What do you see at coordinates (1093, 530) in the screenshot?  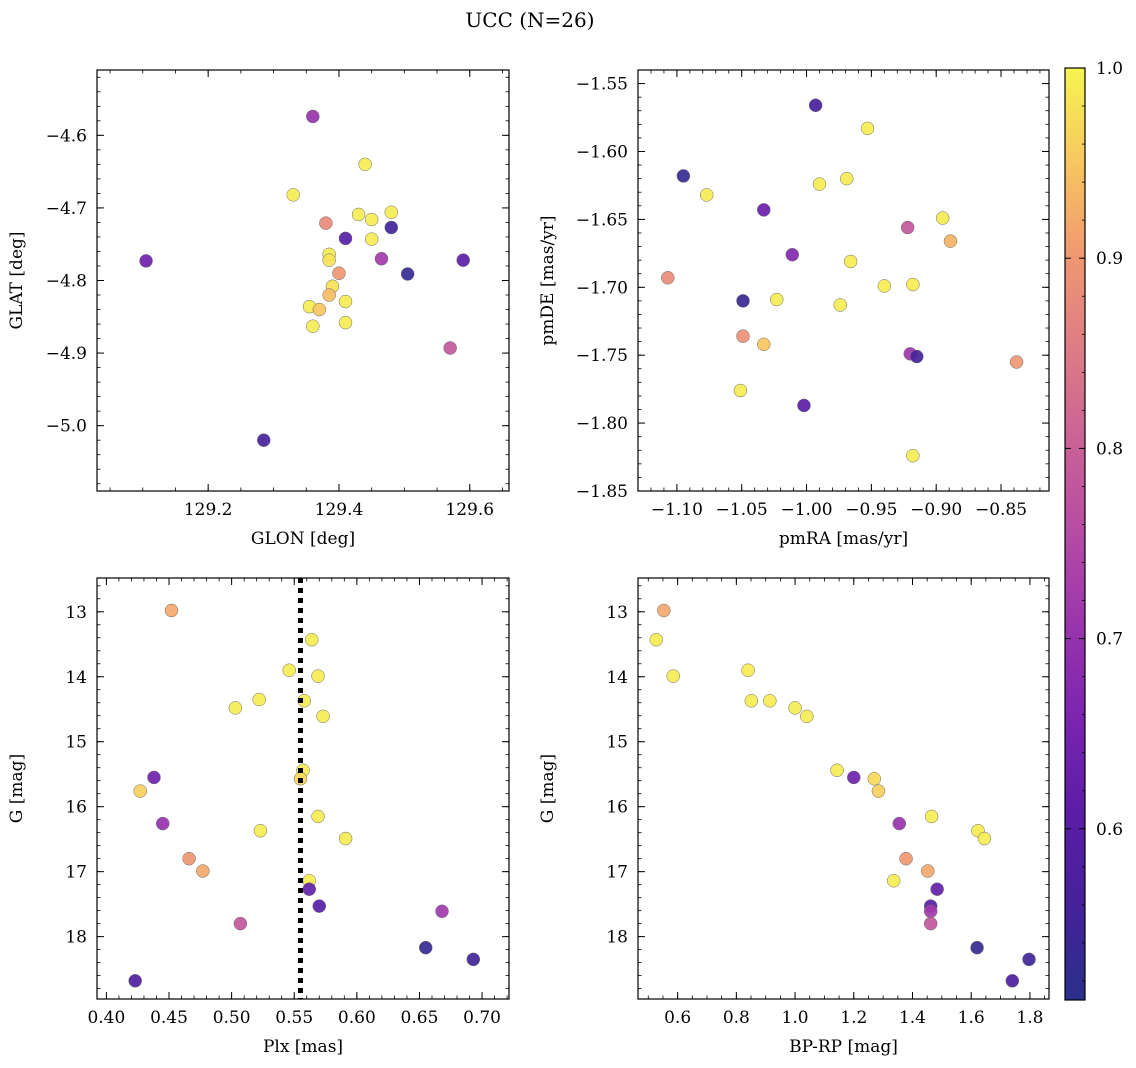 I see `colorbar: 0.6 0.7 0.8 0.9 1.0` at bounding box center [1093, 530].